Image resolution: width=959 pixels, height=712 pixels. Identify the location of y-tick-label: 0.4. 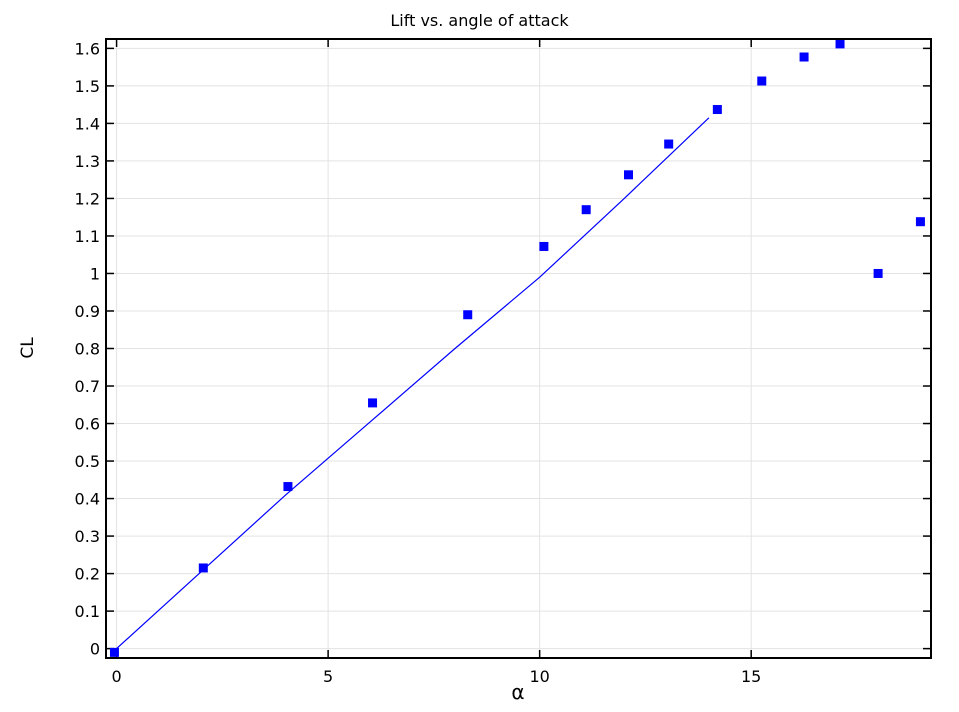
(87, 499).